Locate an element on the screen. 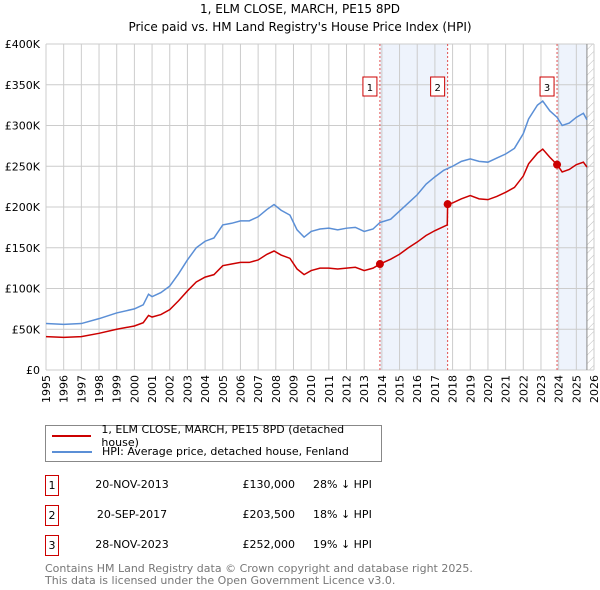  x-tick-label: 2002 is located at coordinates (170, 389).